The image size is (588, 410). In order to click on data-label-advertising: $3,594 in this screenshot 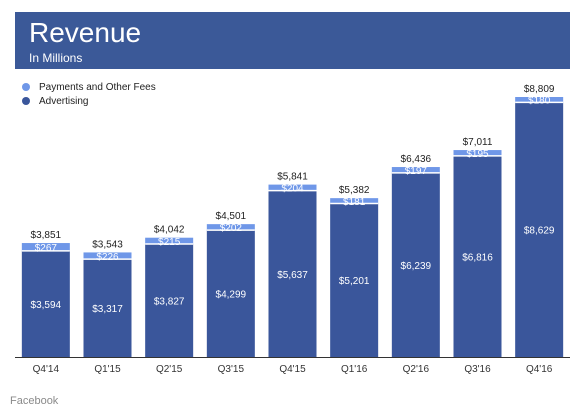, I will do `click(46, 305)`.